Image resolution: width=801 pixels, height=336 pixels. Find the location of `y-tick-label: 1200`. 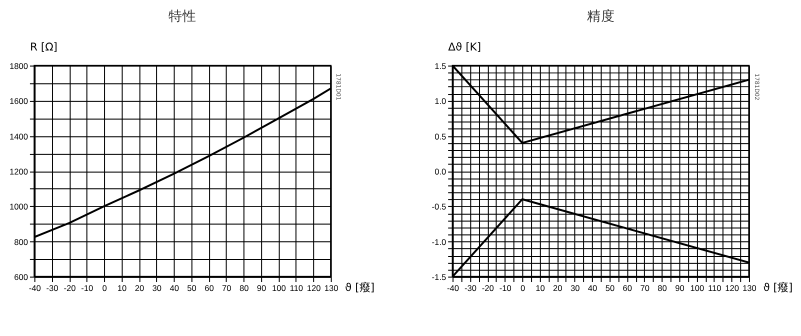

y-tick-label: 1200 is located at coordinates (18, 171).